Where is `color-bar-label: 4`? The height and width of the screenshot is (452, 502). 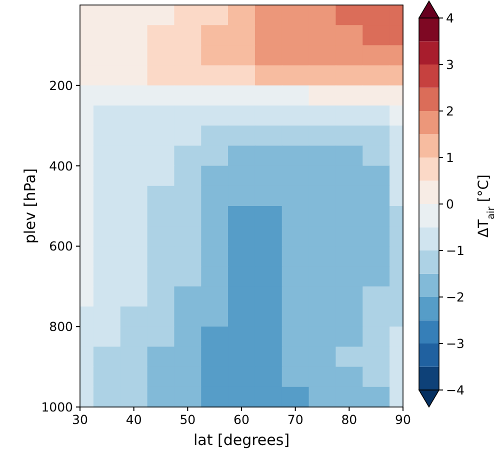 color-bar-label: 4 is located at coordinates (450, 18).